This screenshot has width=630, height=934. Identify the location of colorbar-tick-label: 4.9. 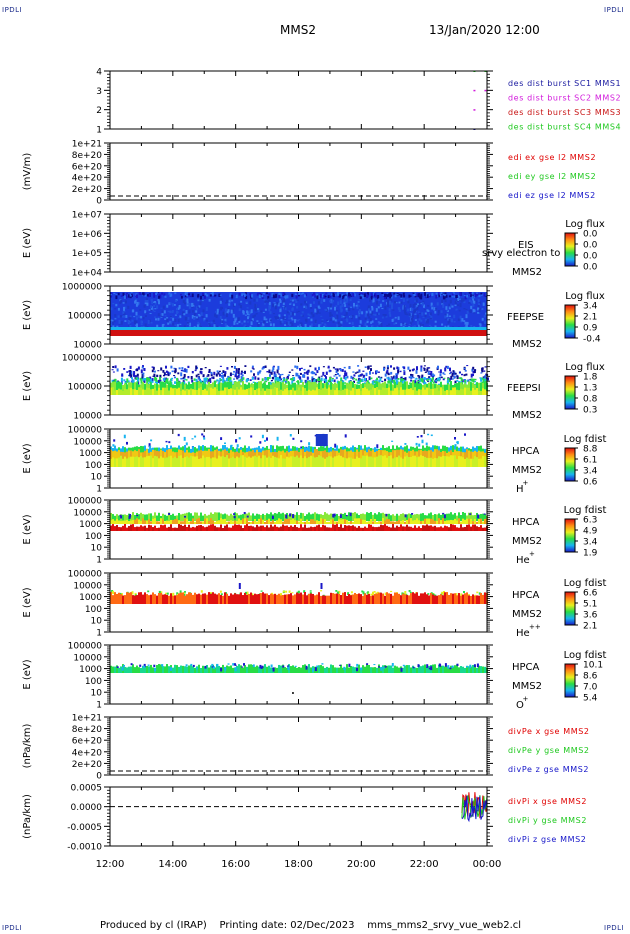
(590, 532).